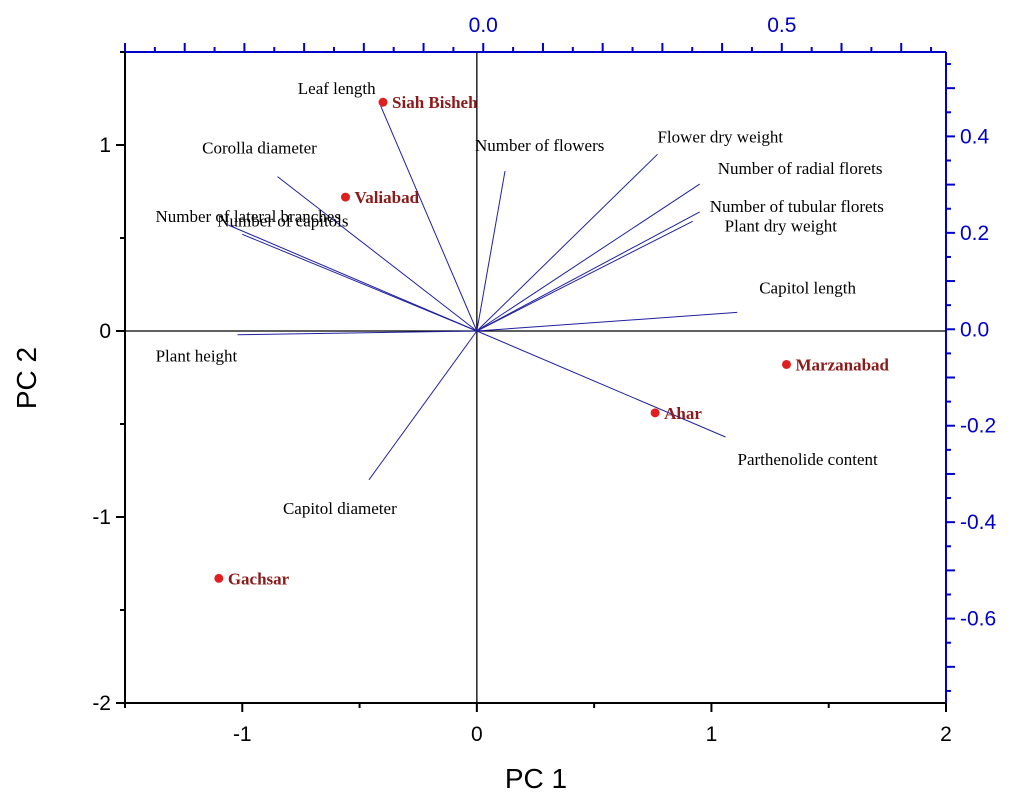 The width and height of the screenshot is (1011, 801). I want to click on top-tick-label: 0.0, so click(483, 25).